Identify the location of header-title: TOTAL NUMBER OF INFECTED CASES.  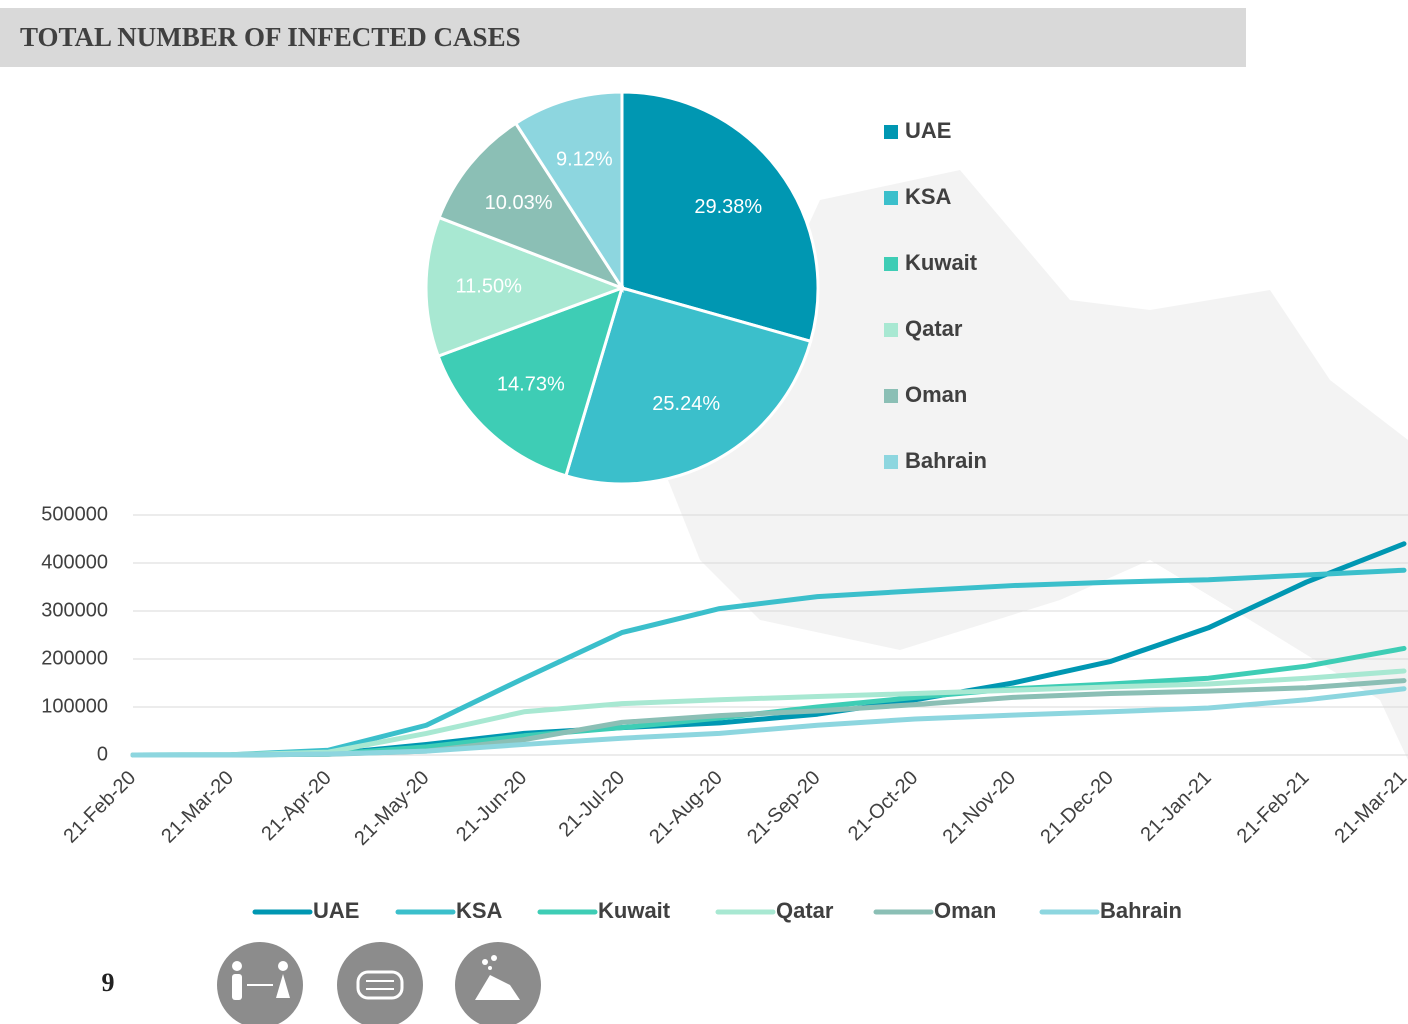
(270, 37).